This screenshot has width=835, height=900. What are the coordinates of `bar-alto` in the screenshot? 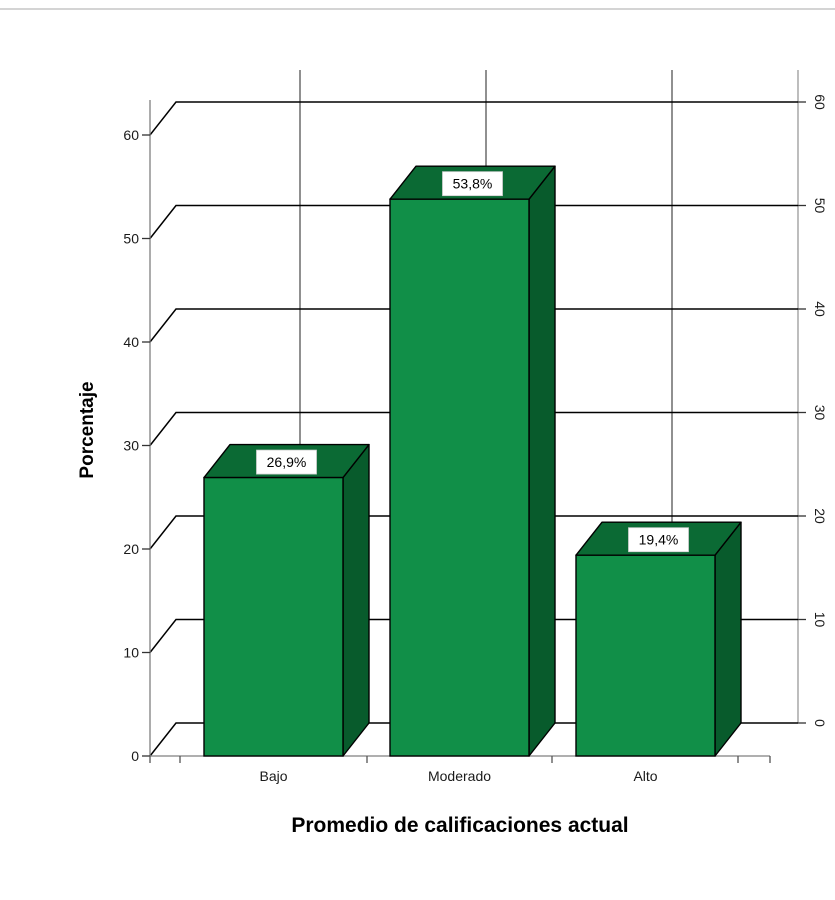 It's located at (658, 639).